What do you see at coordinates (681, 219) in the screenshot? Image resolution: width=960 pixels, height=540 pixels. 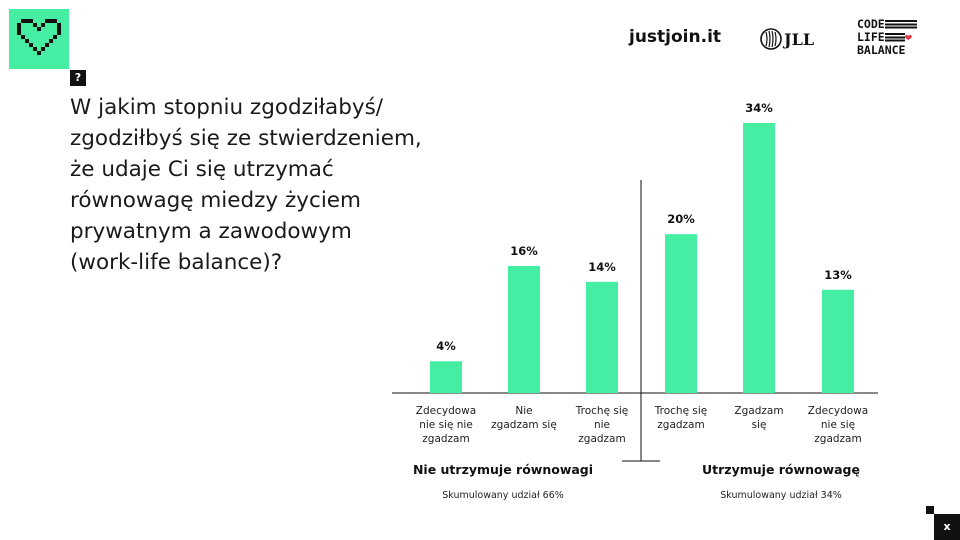 I see `data-label-3: 20%` at bounding box center [681, 219].